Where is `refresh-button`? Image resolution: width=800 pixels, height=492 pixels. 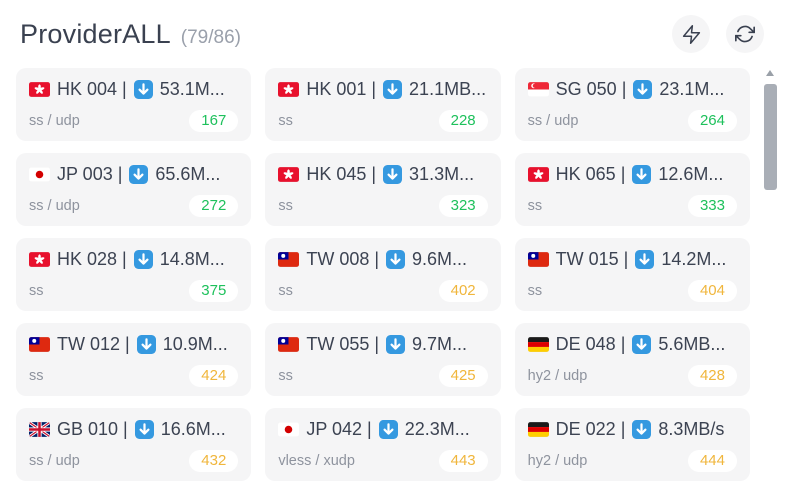
refresh-button is located at coordinates (745, 34).